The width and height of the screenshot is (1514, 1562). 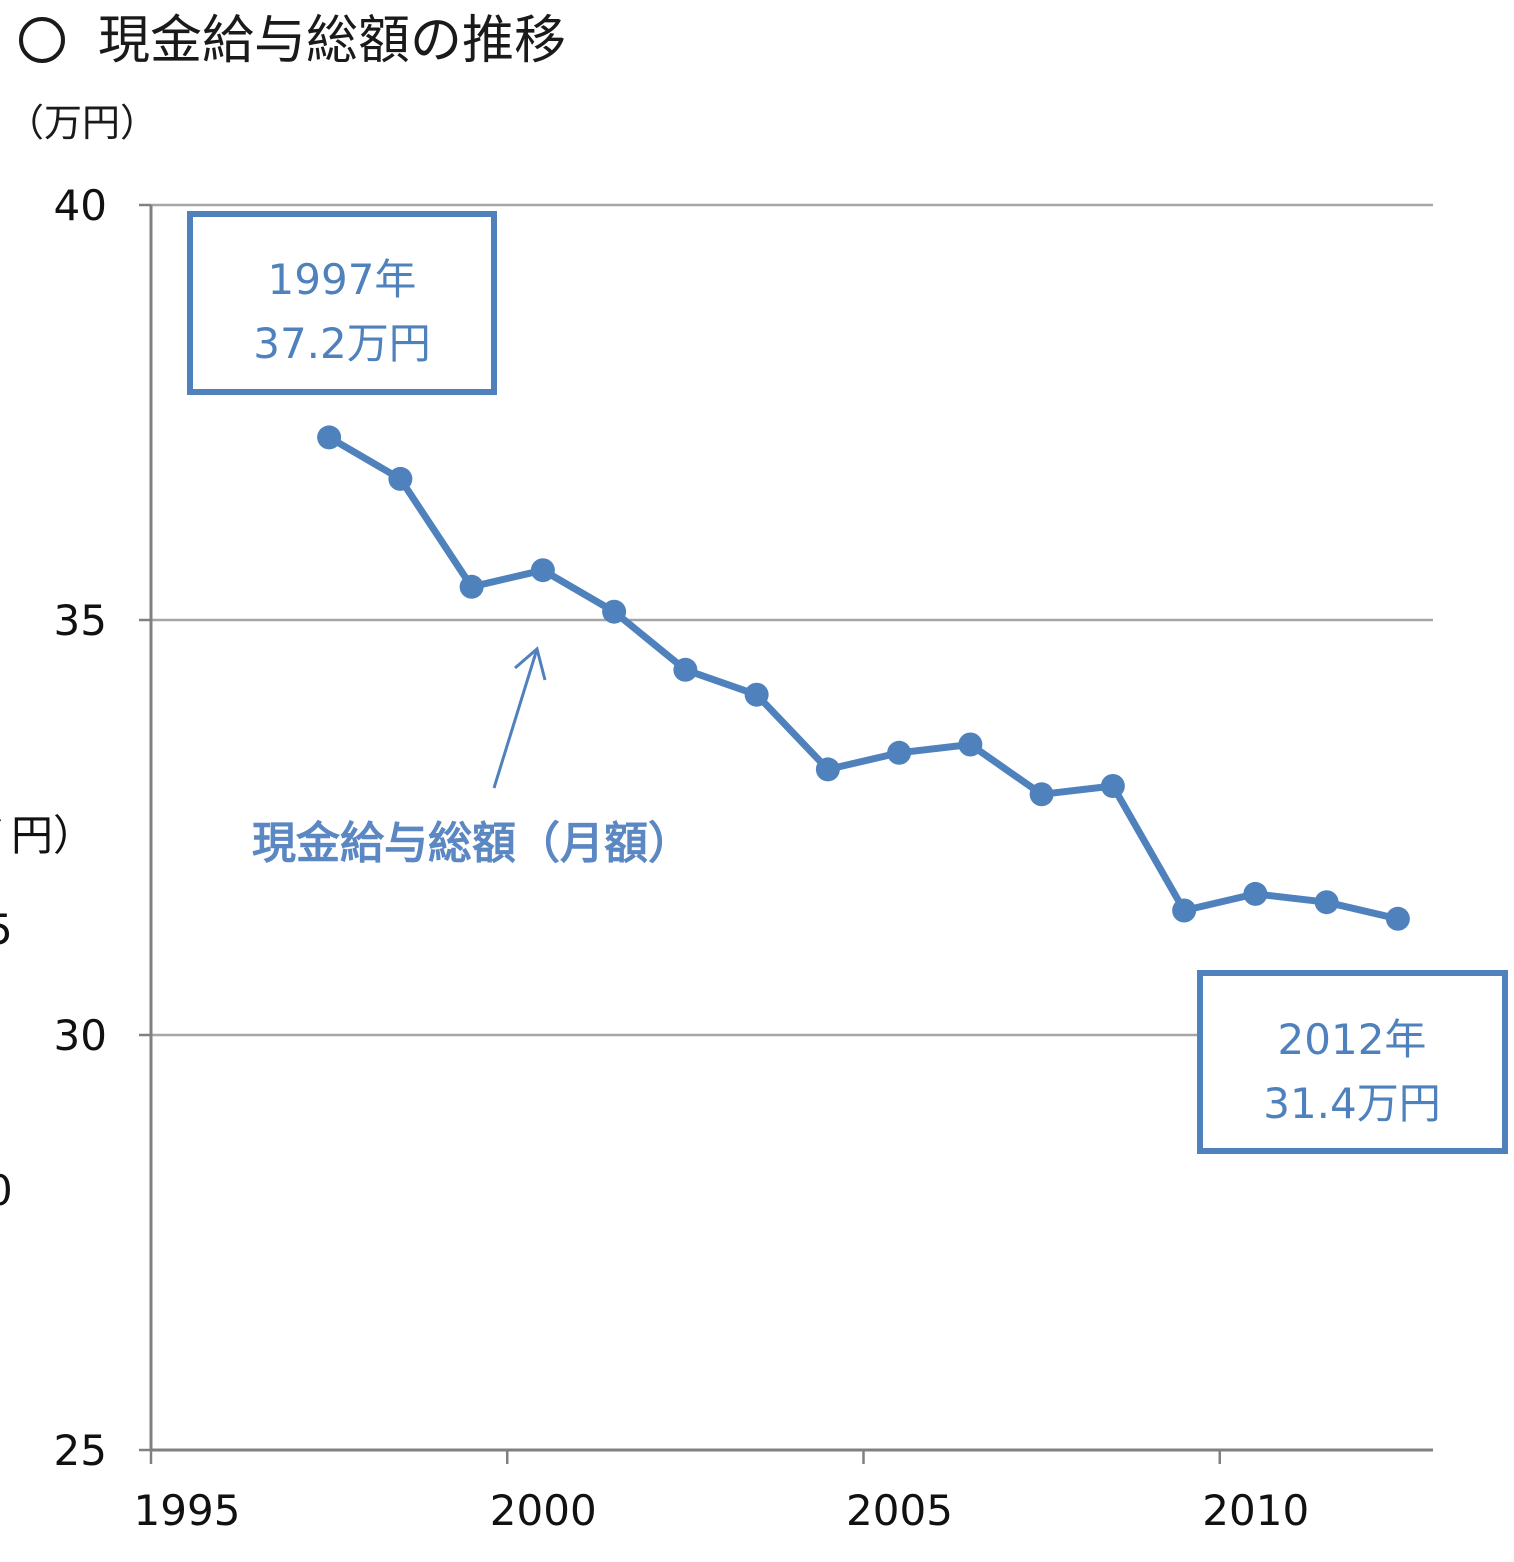 What do you see at coordinates (1397, 918) in the screenshot?
I see `data-point-2012` at bounding box center [1397, 918].